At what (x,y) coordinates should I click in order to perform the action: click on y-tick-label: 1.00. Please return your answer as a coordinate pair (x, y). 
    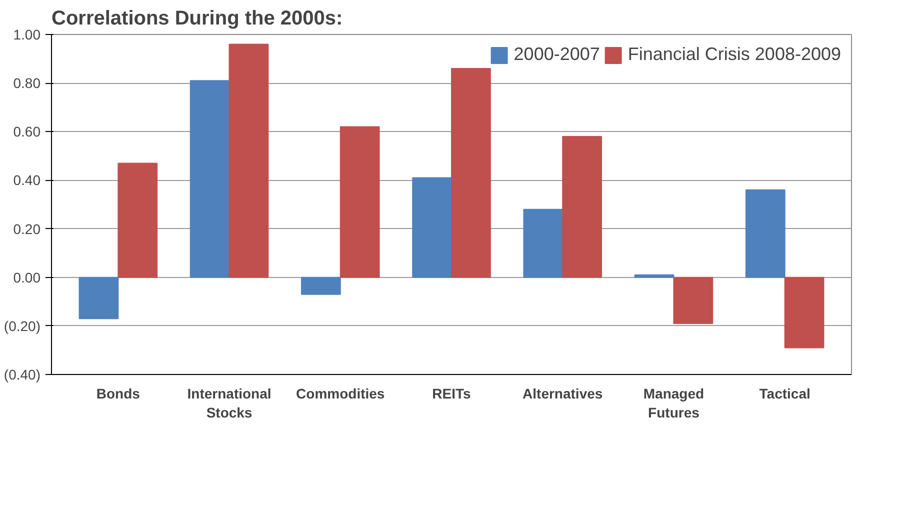
    Looking at the image, I should click on (27, 34).